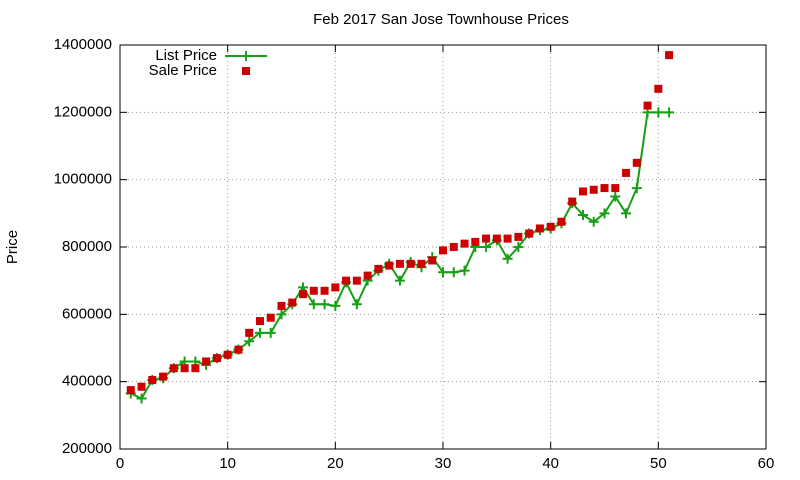 This screenshot has height=480, width=800. What do you see at coordinates (83, 179) in the screenshot?
I see `y-tick-label: 1000000` at bounding box center [83, 179].